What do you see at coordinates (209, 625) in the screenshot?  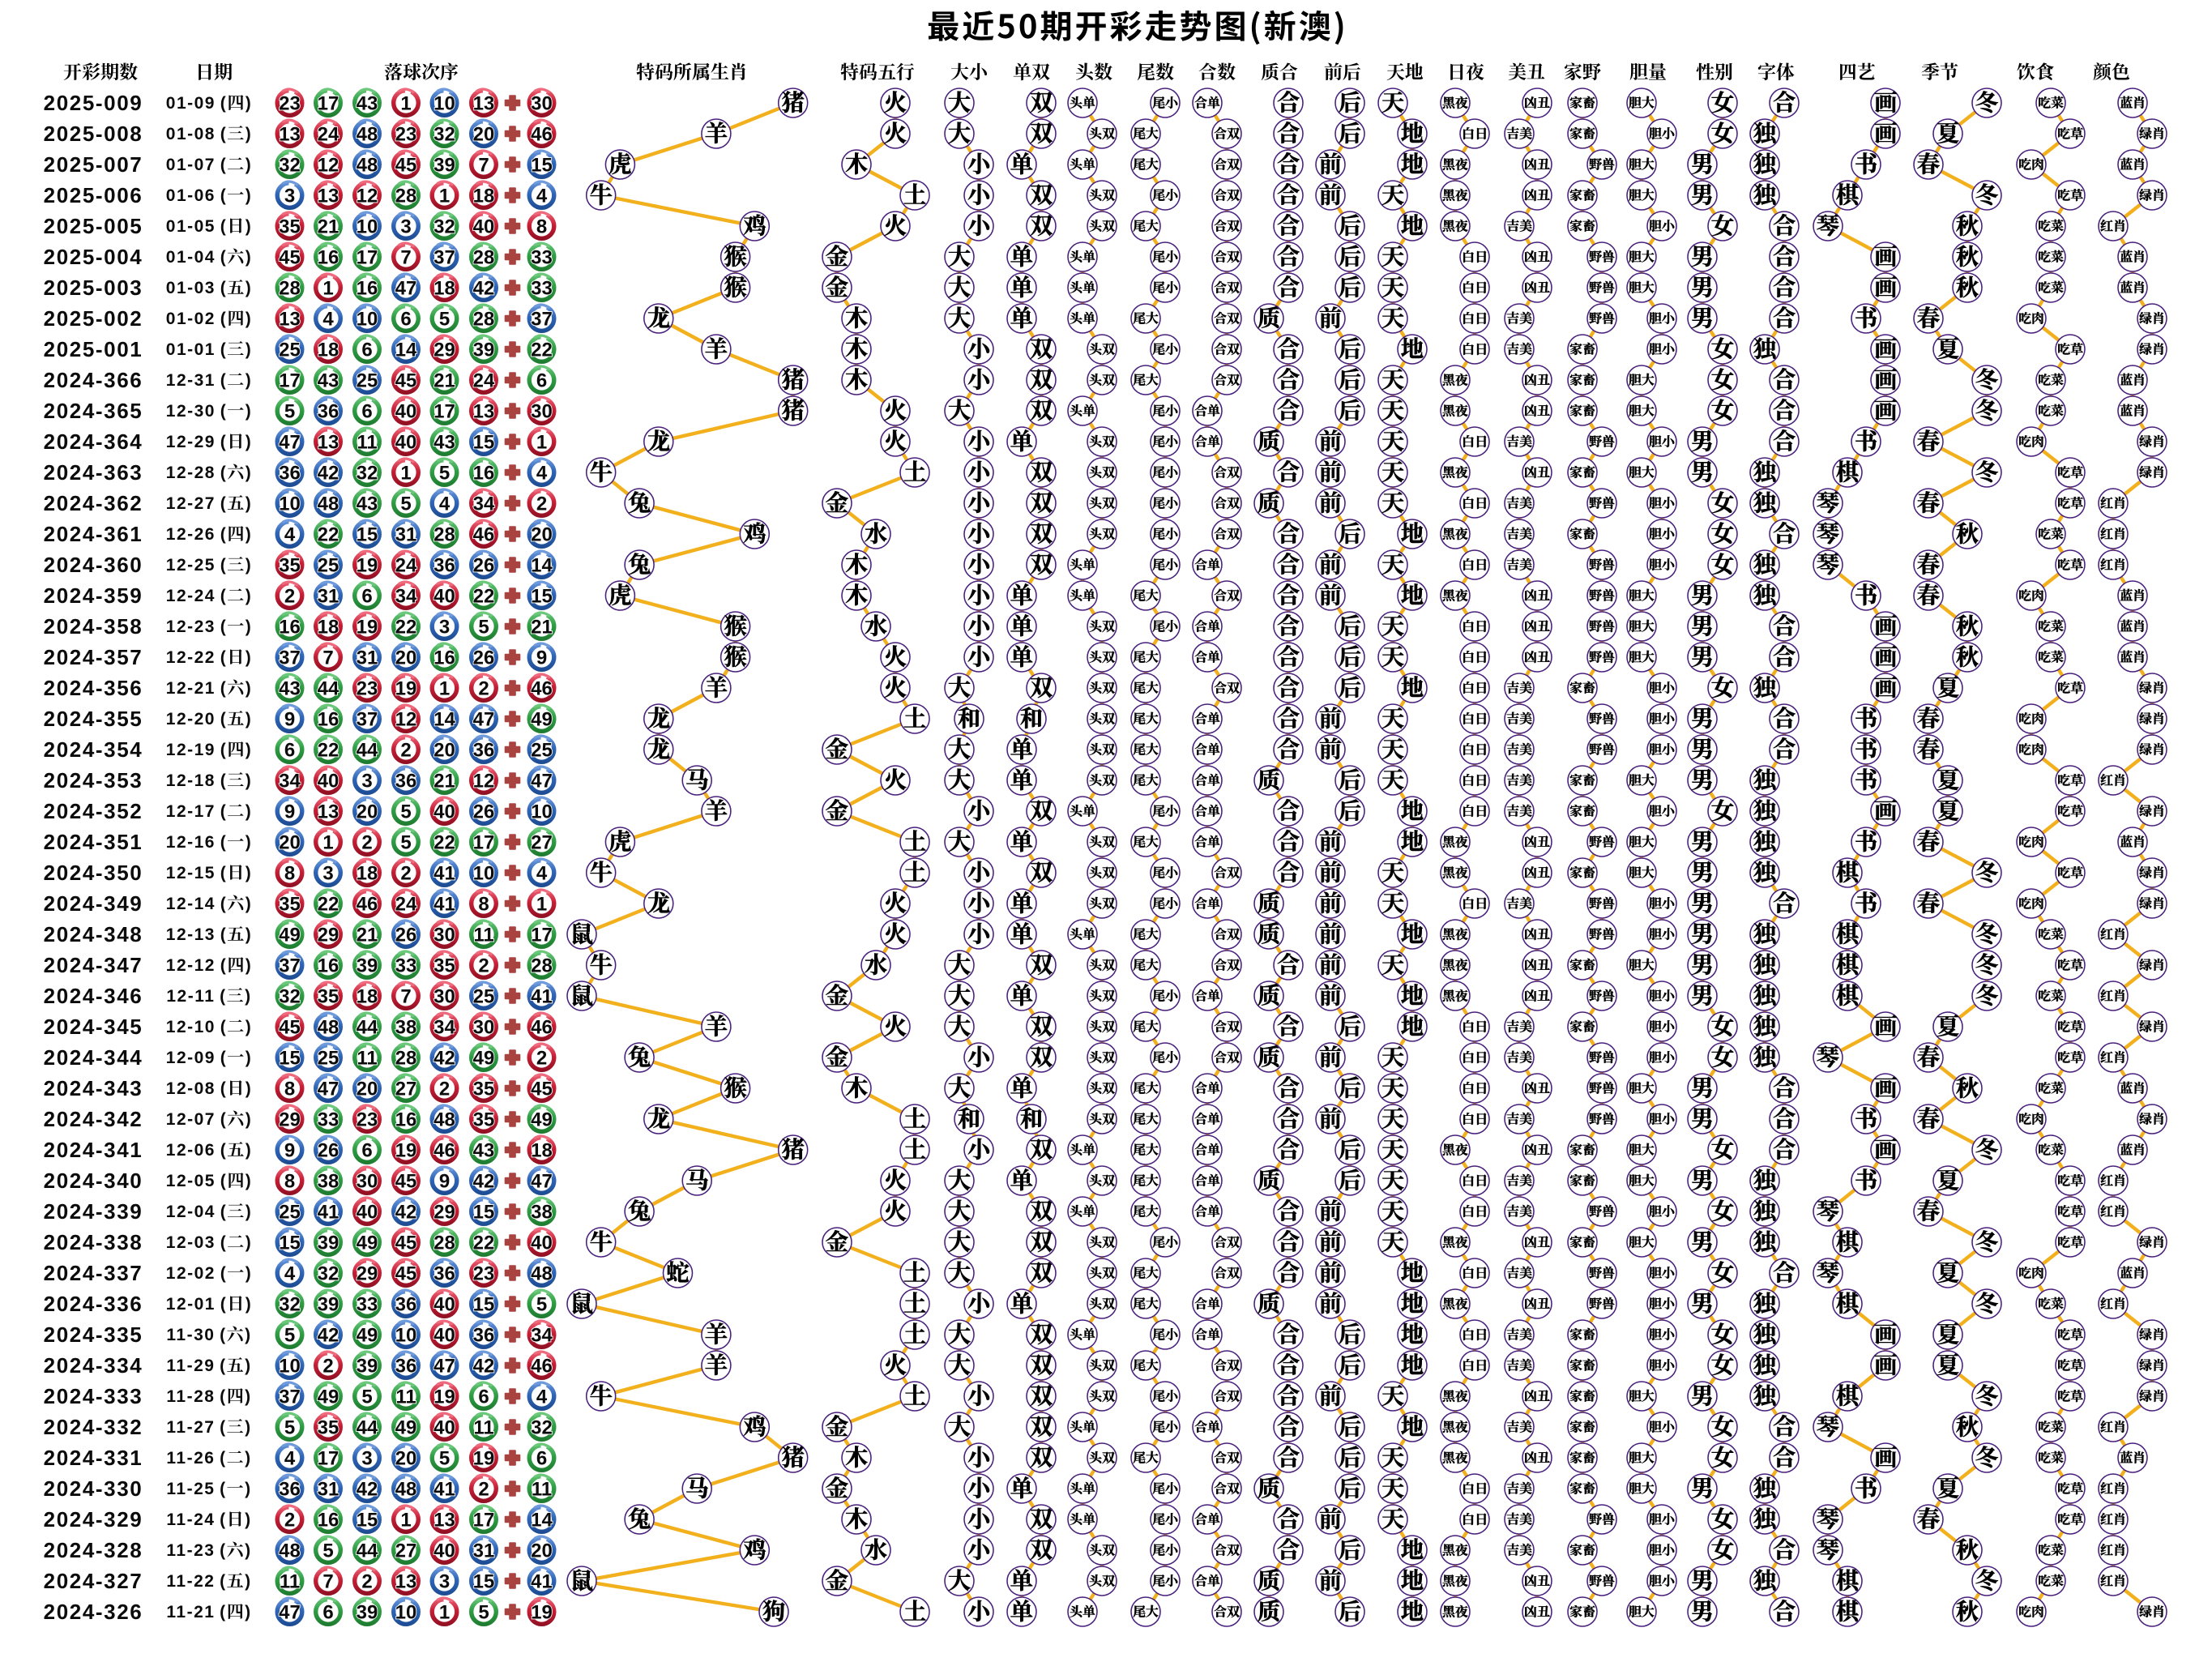 I see `svg-text: 12-23 (一)` at bounding box center [209, 625].